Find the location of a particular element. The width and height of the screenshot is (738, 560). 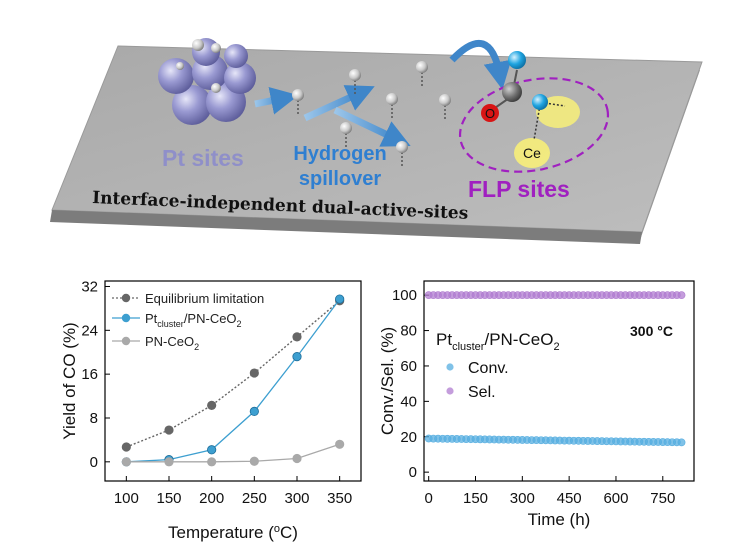

yield-plot-frame is located at coordinates (233, 381).